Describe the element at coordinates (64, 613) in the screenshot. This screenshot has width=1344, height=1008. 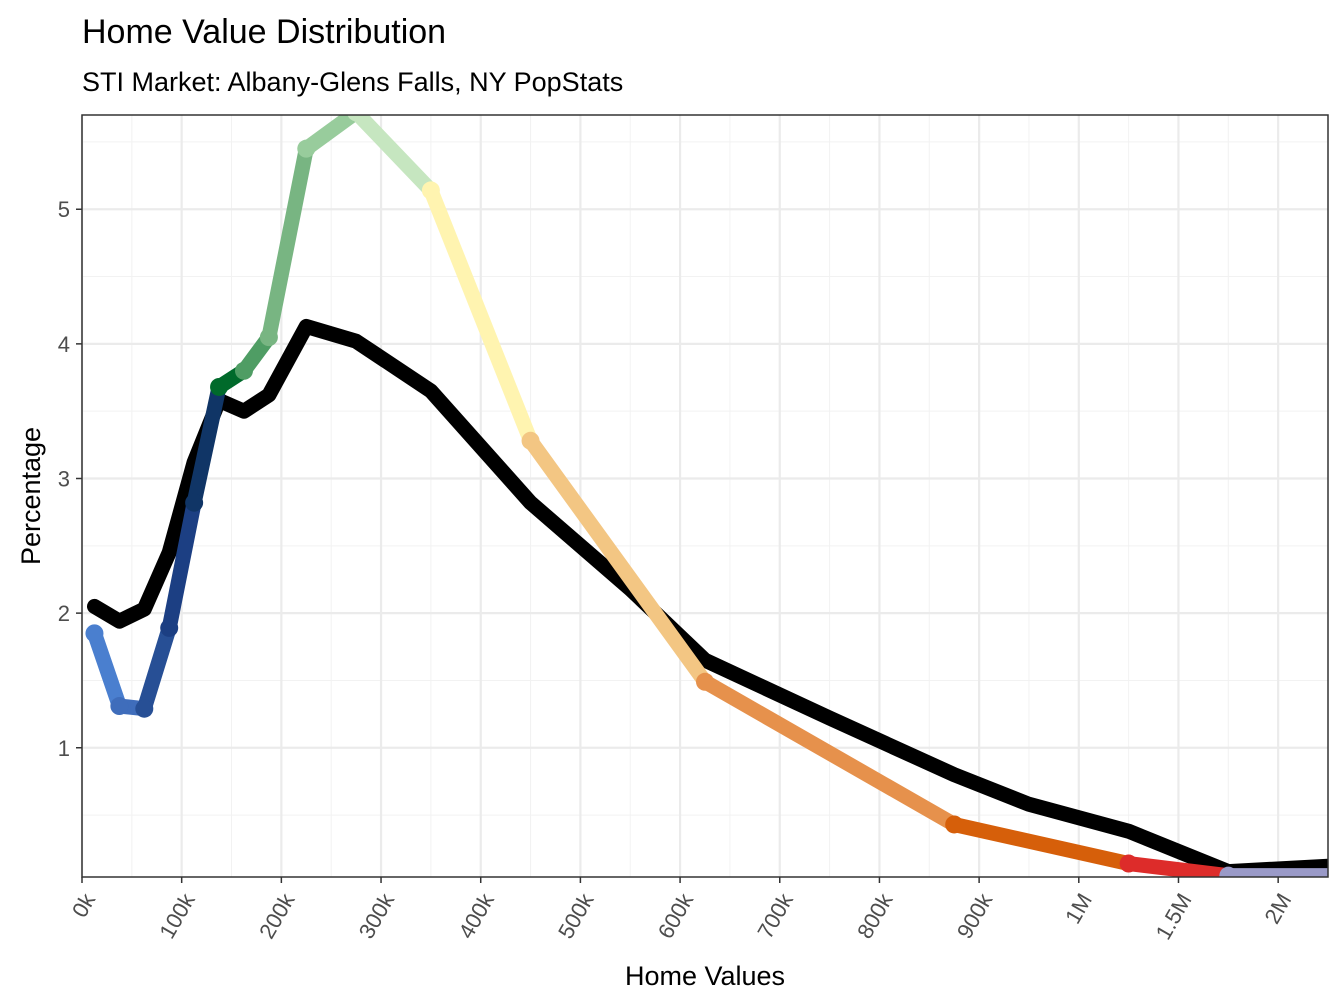
I see `y-tick-label: 2` at that location.